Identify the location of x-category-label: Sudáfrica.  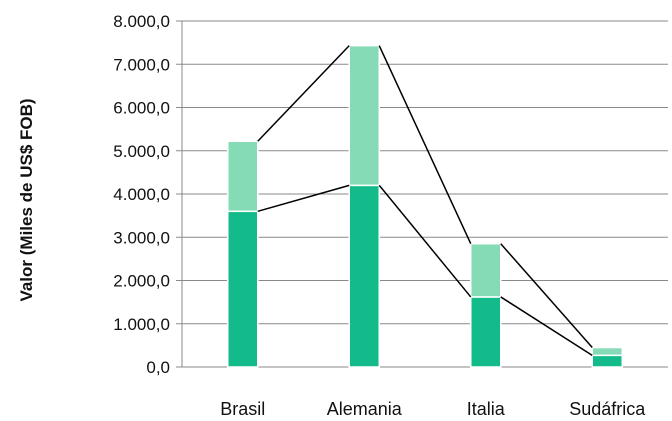
(607, 409).